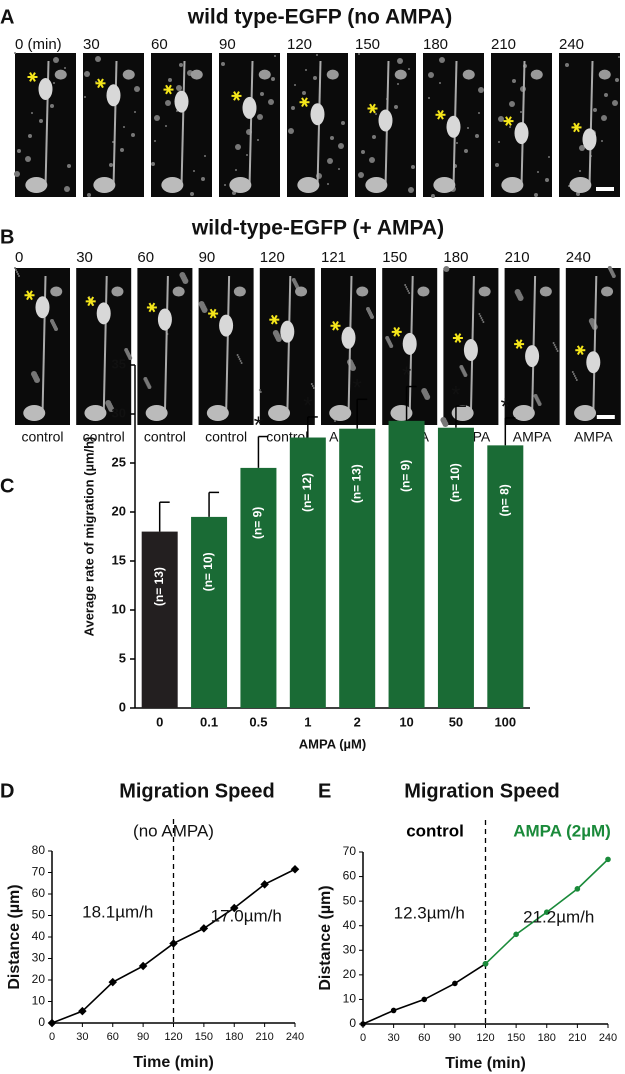 This screenshot has width=625, height=1074. I want to click on y-tick-label: 20, so click(119, 510).